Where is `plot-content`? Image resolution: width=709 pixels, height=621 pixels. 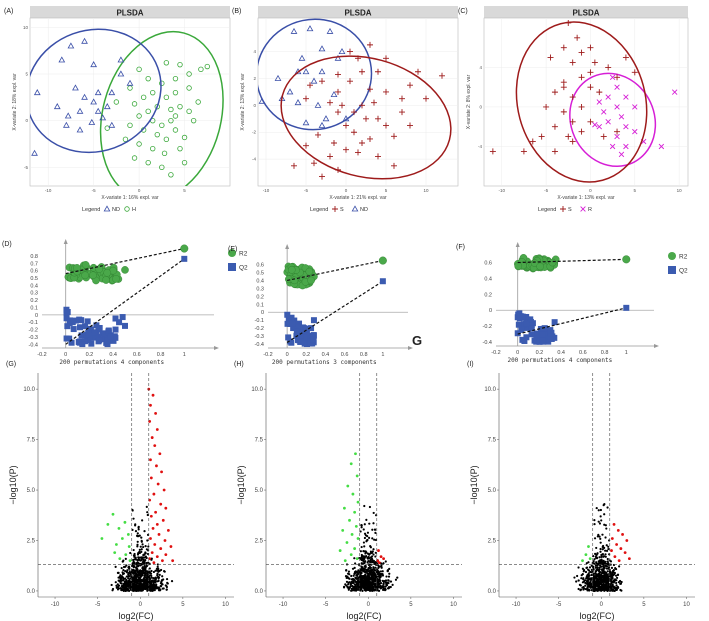
plot-content is located at coordinates (355, 99).